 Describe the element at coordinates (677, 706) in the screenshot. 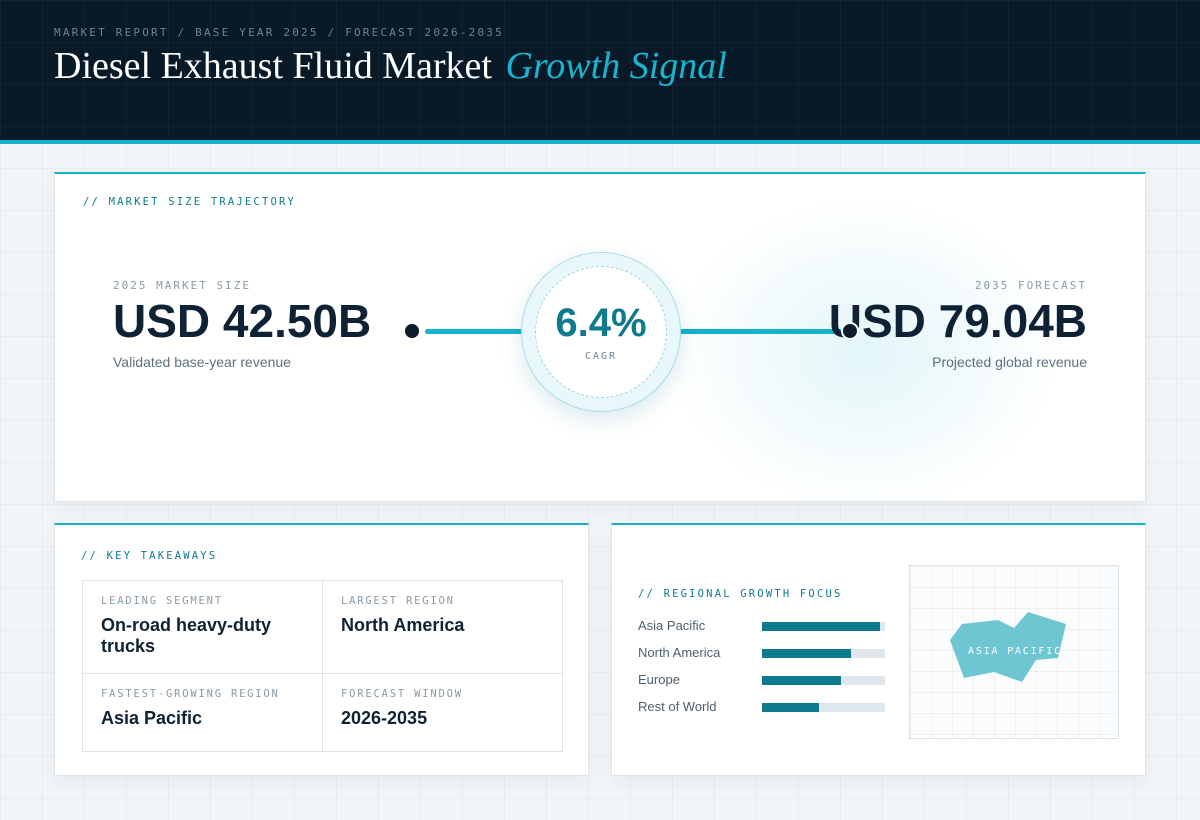

I see `region-name: Rest of World` at that location.